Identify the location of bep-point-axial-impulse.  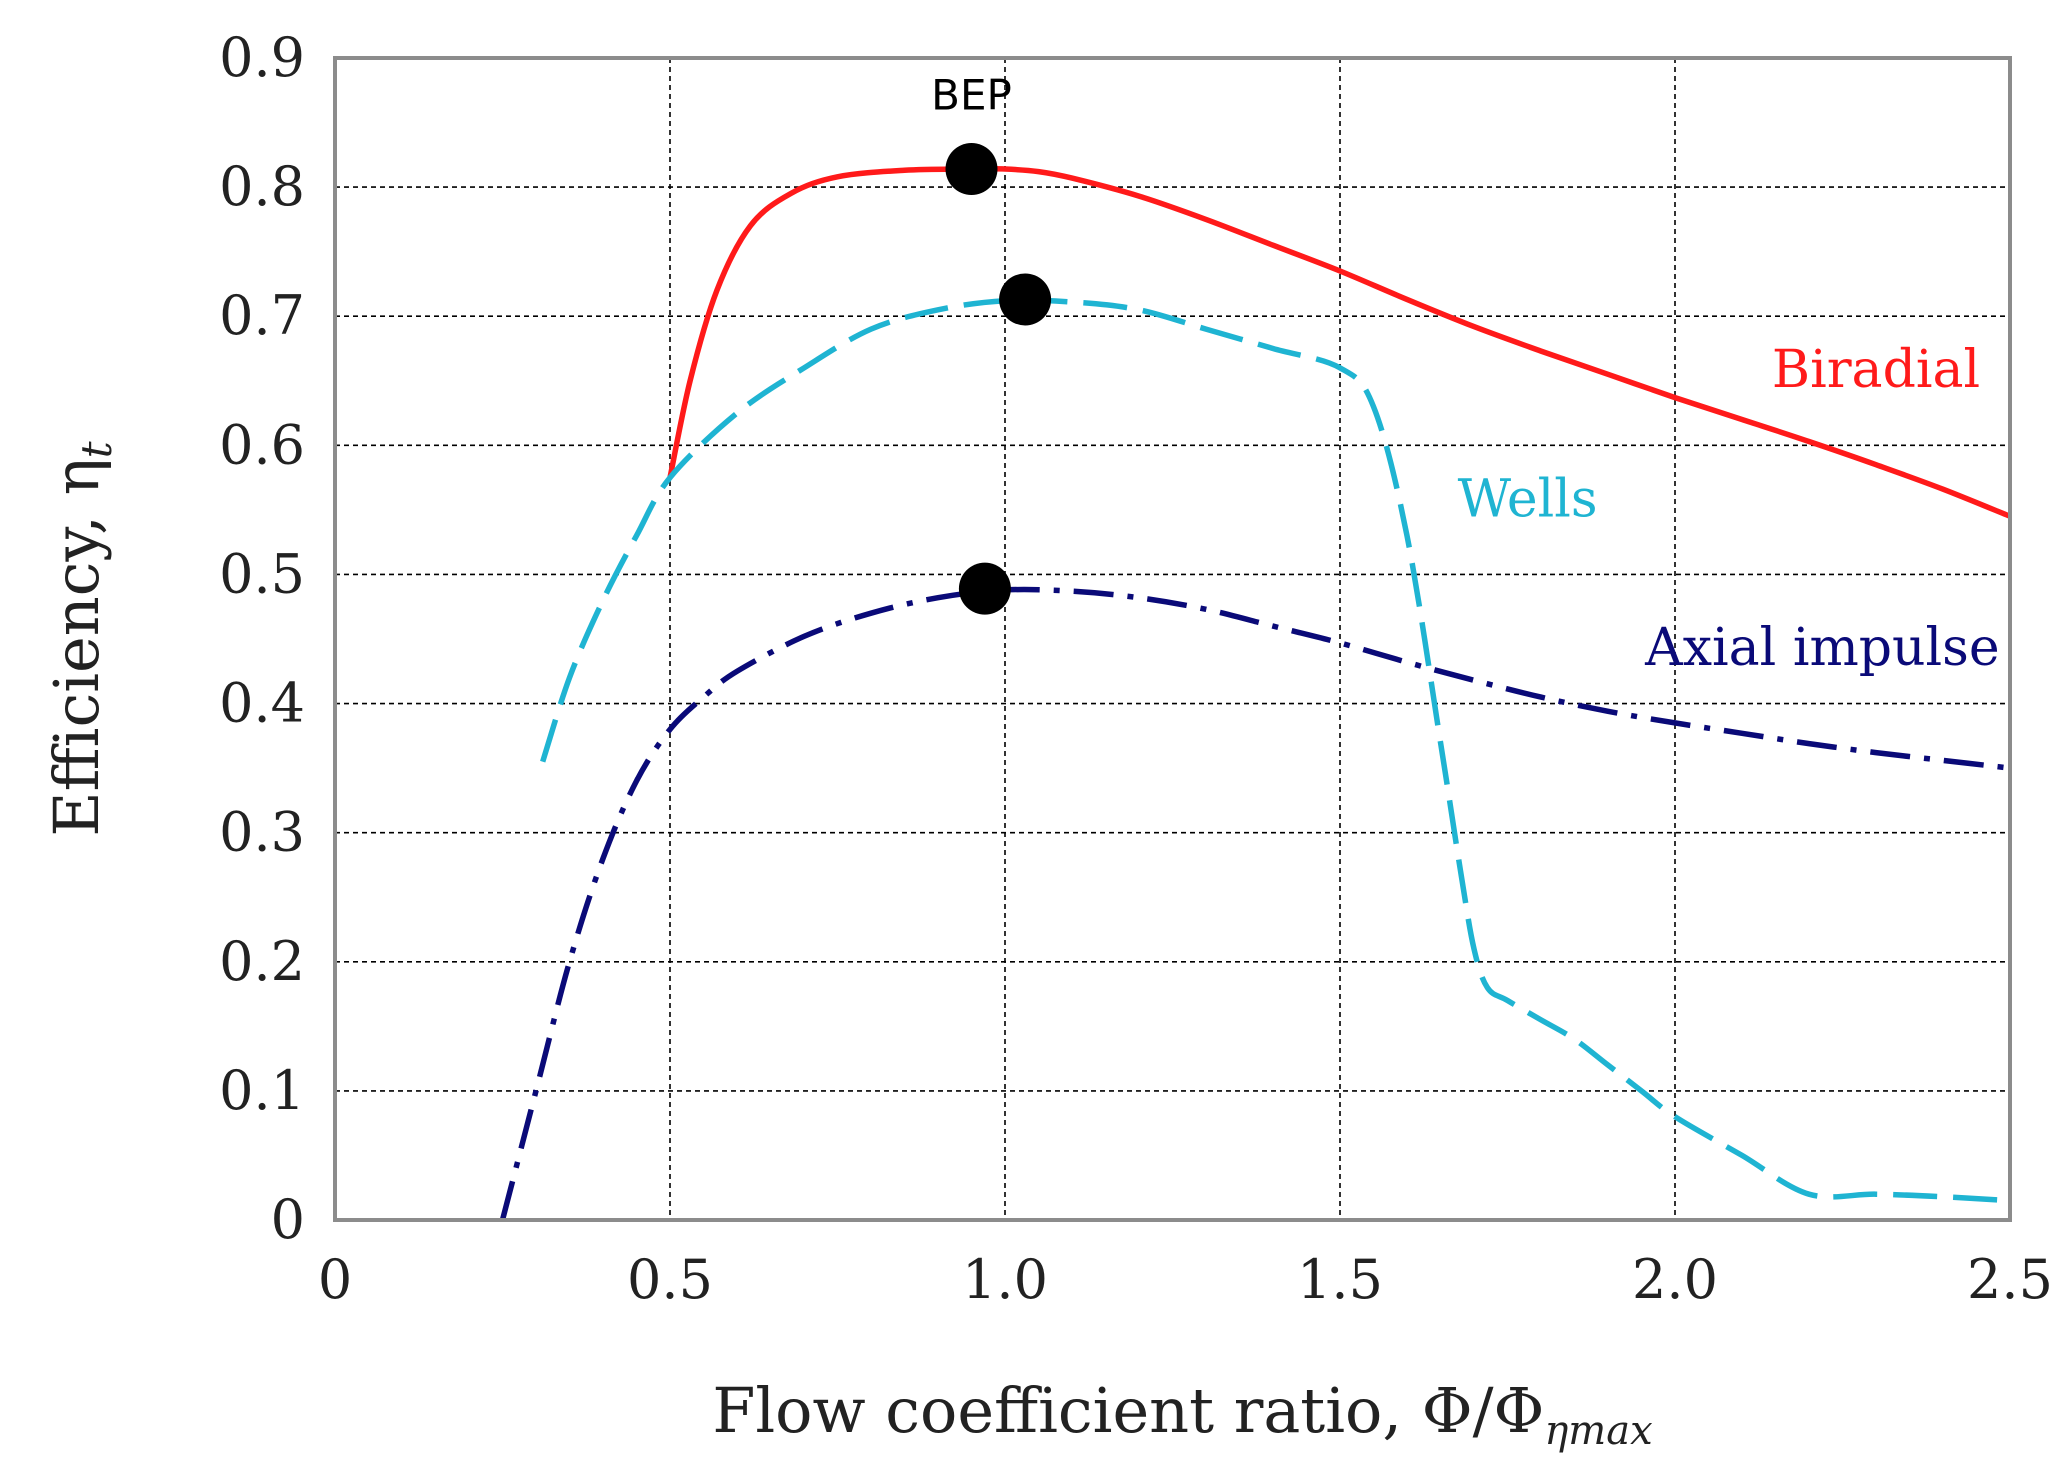
(984, 588).